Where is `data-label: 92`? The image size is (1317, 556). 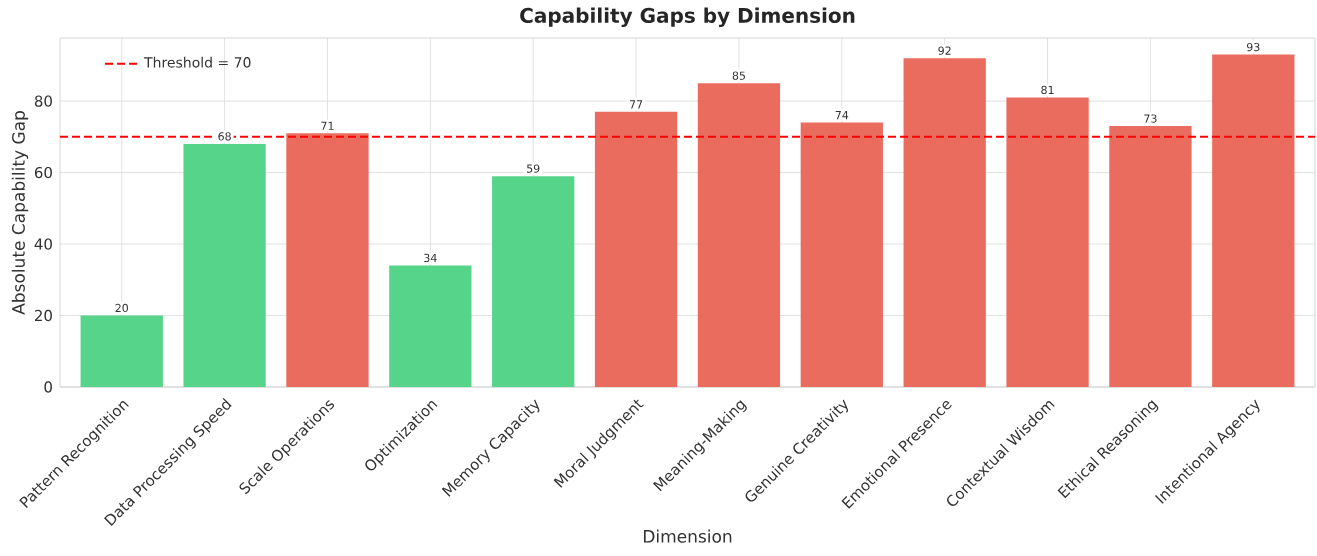
data-label: 92 is located at coordinates (944, 50).